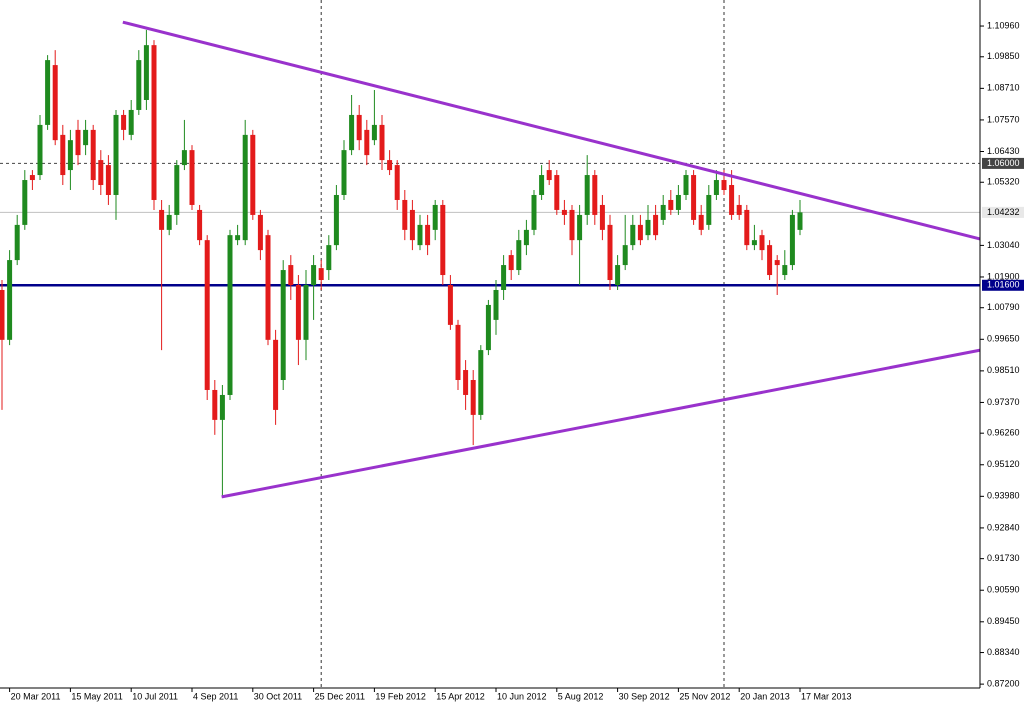  What do you see at coordinates (1003, 590) in the screenshot?
I see `y-tick-label: 0.90590` at bounding box center [1003, 590].